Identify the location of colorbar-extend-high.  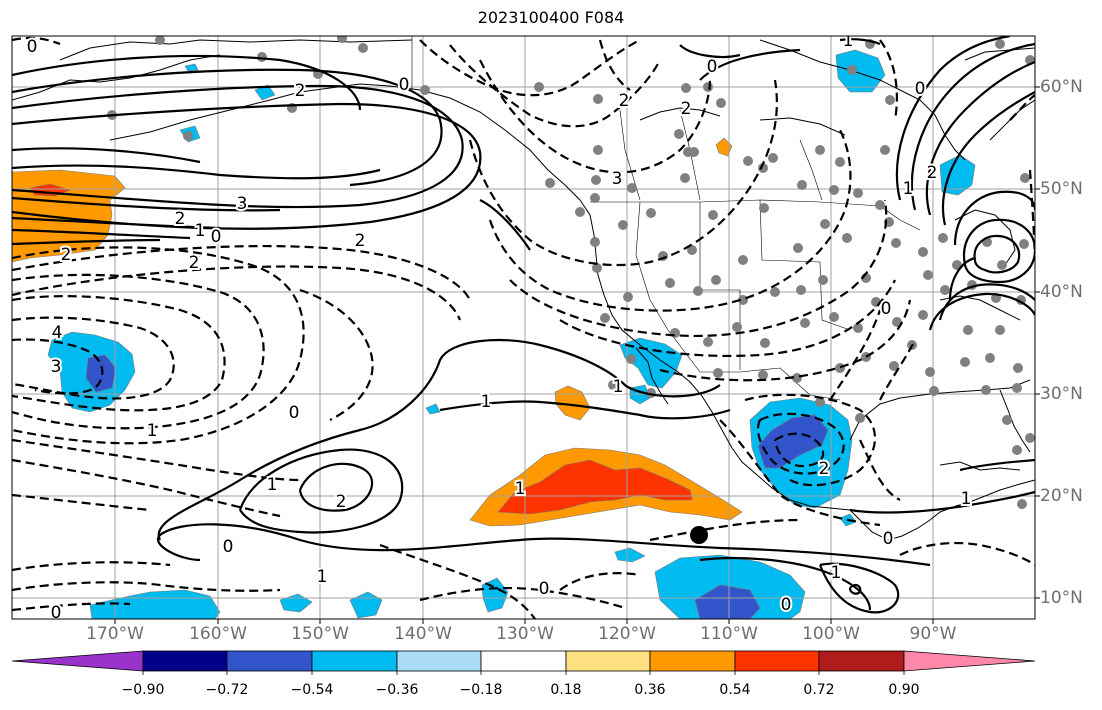
(969, 661).